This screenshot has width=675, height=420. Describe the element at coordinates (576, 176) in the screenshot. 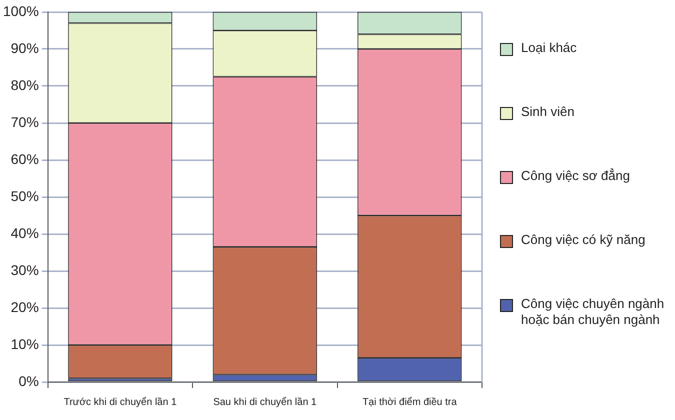

I see `text: Công việc sơ đẳng` at that location.